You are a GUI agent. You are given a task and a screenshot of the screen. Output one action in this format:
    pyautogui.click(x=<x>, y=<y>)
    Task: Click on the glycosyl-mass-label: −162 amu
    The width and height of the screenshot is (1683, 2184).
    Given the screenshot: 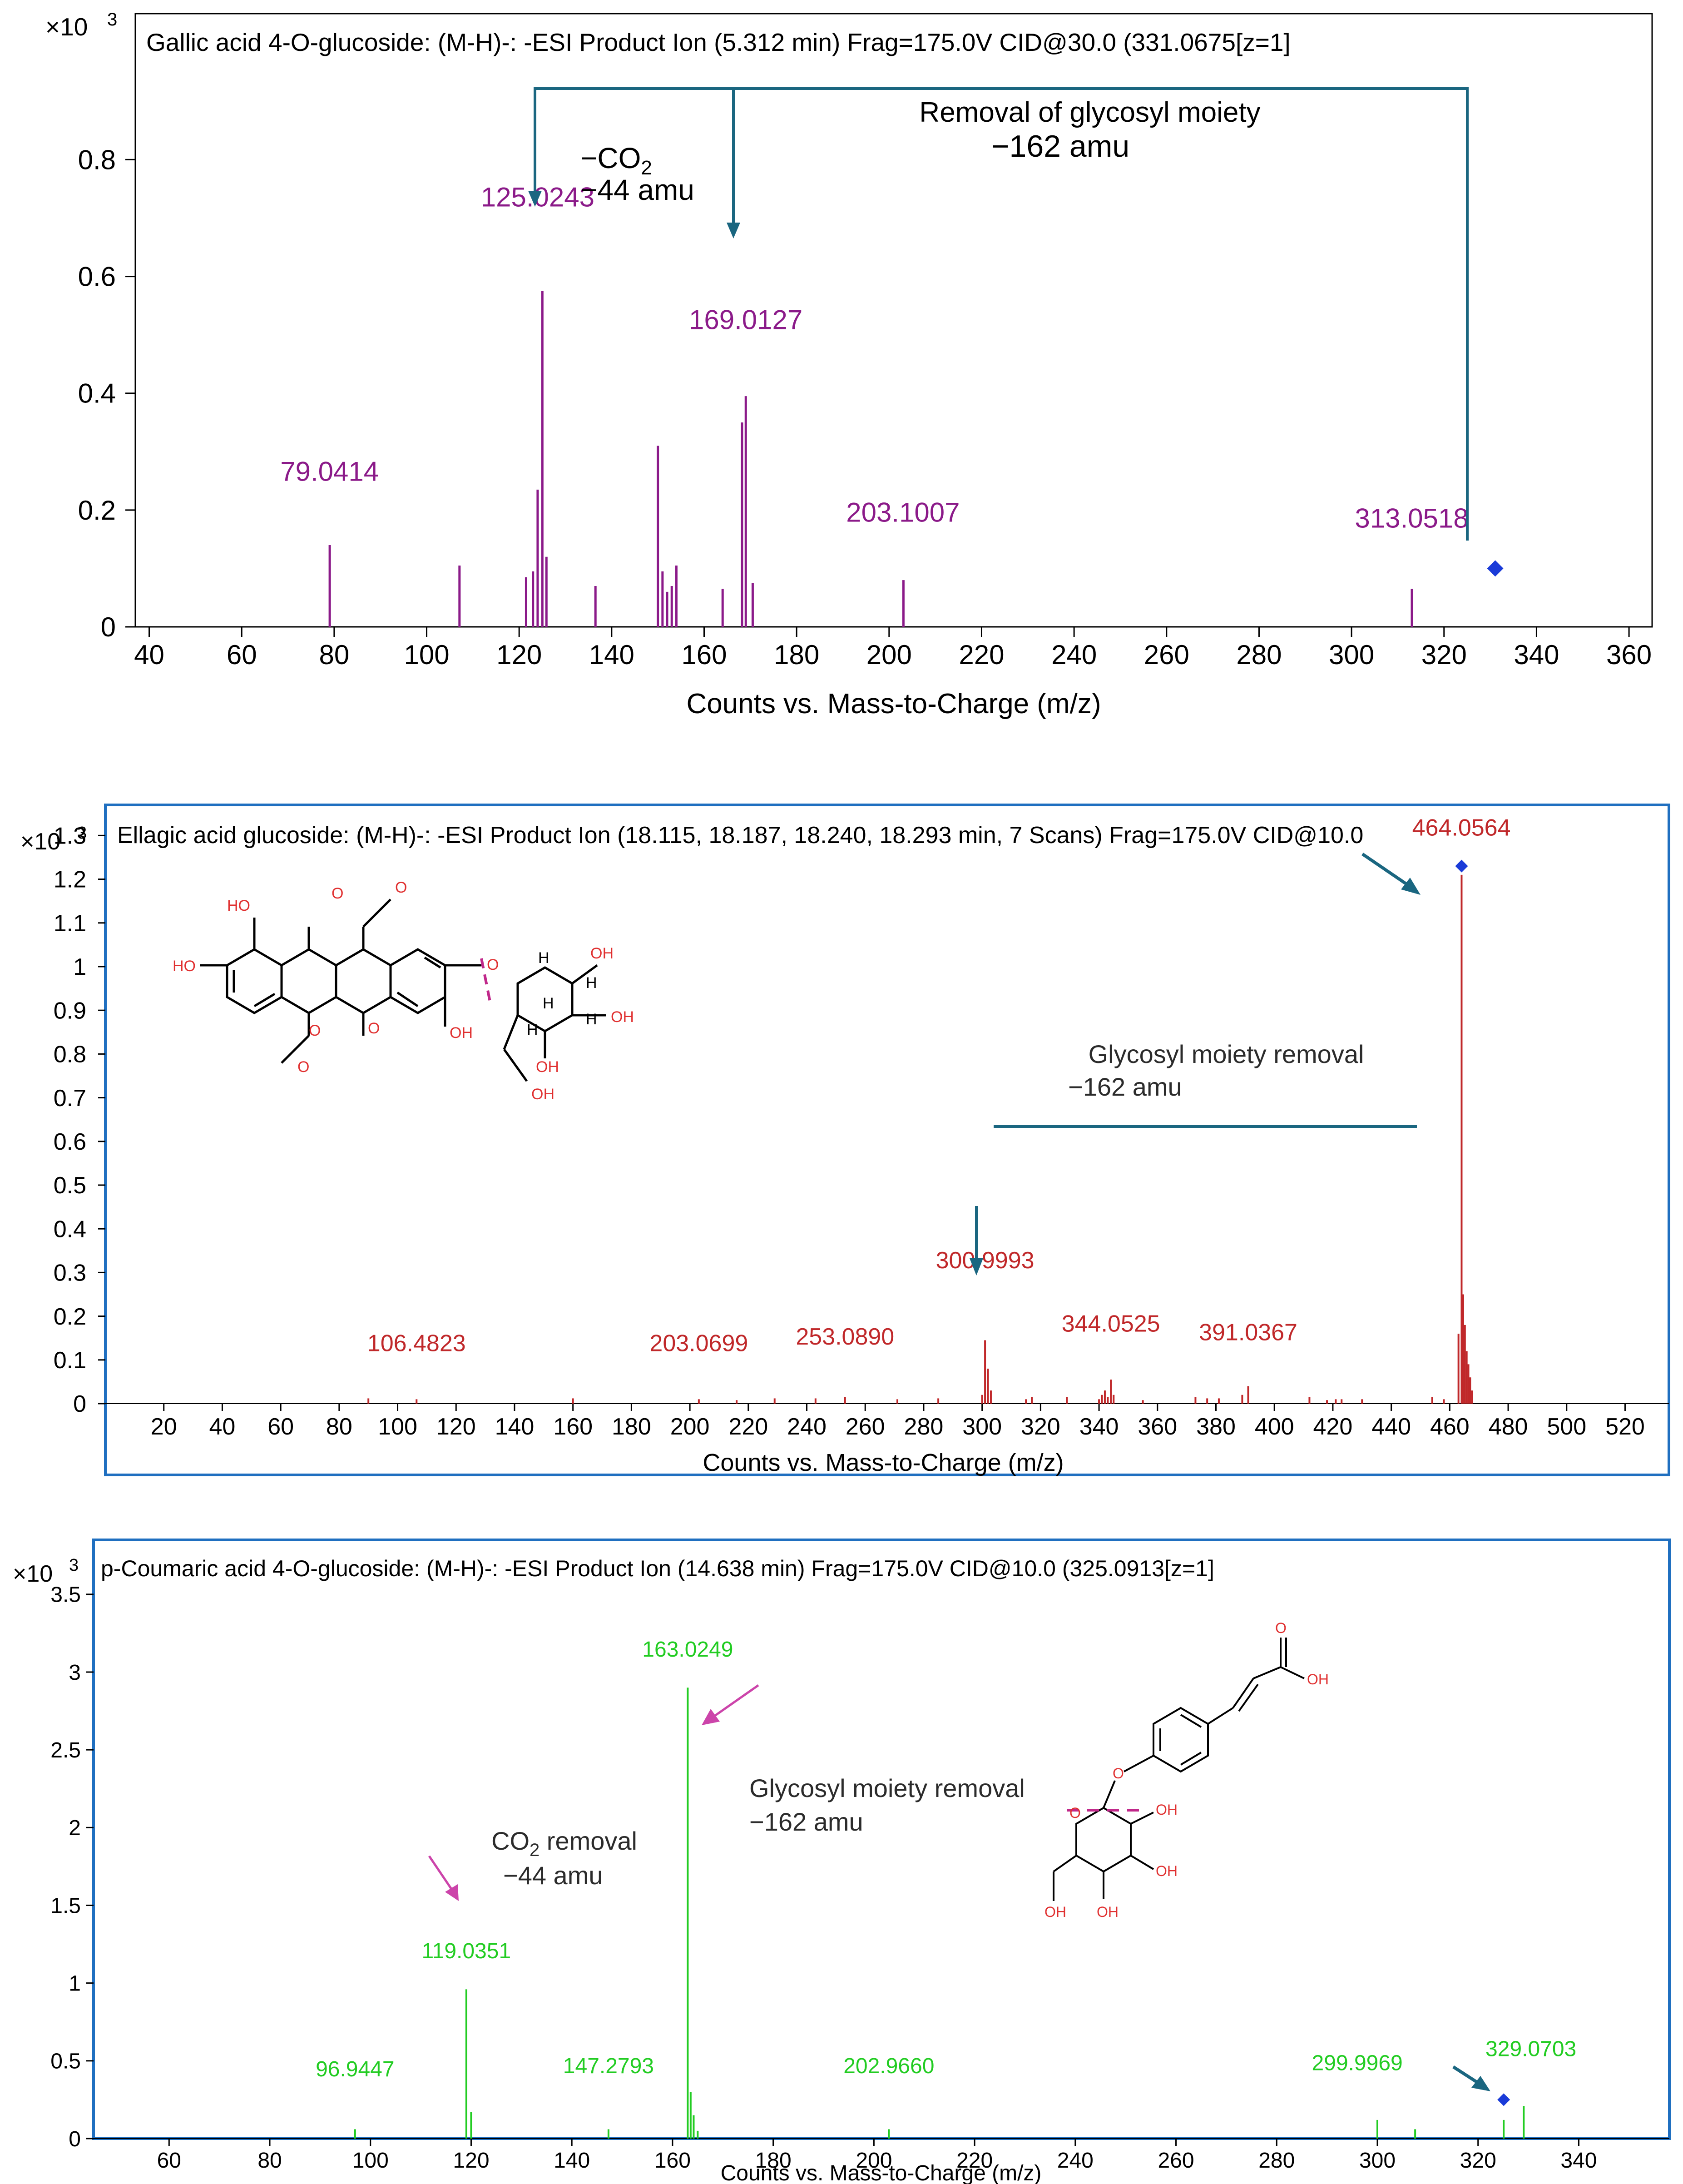 What is the action you would take?
    pyautogui.click(x=806, y=1822)
    